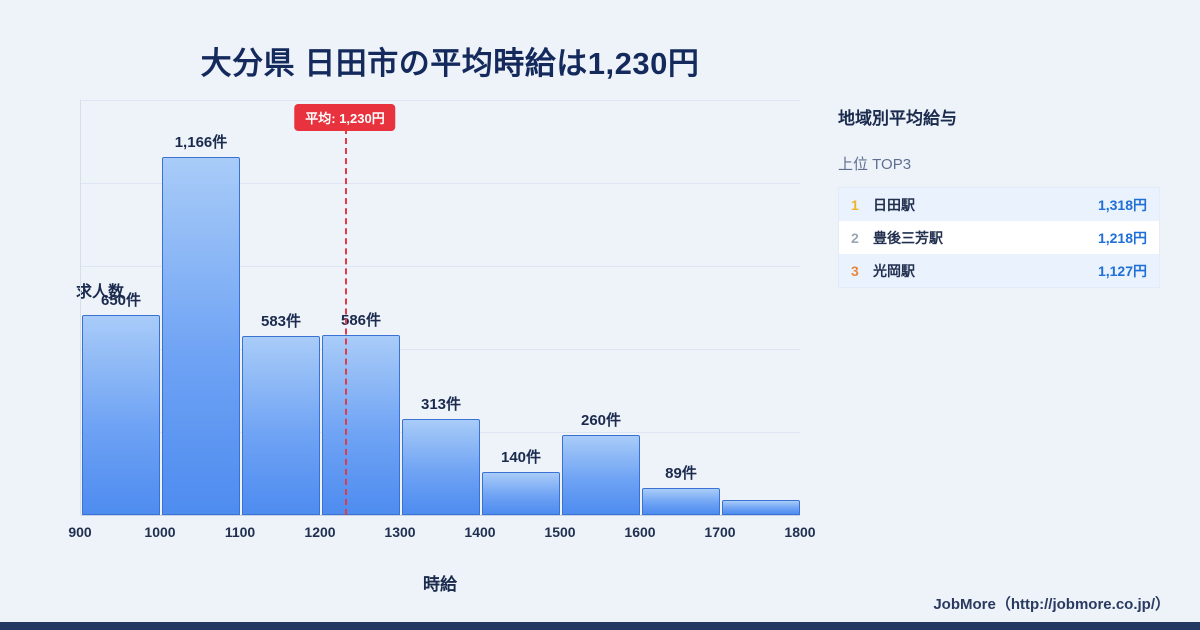 The height and width of the screenshot is (630, 1200). Describe the element at coordinates (800, 532) in the screenshot. I see `x-tick-label: 1800` at that location.